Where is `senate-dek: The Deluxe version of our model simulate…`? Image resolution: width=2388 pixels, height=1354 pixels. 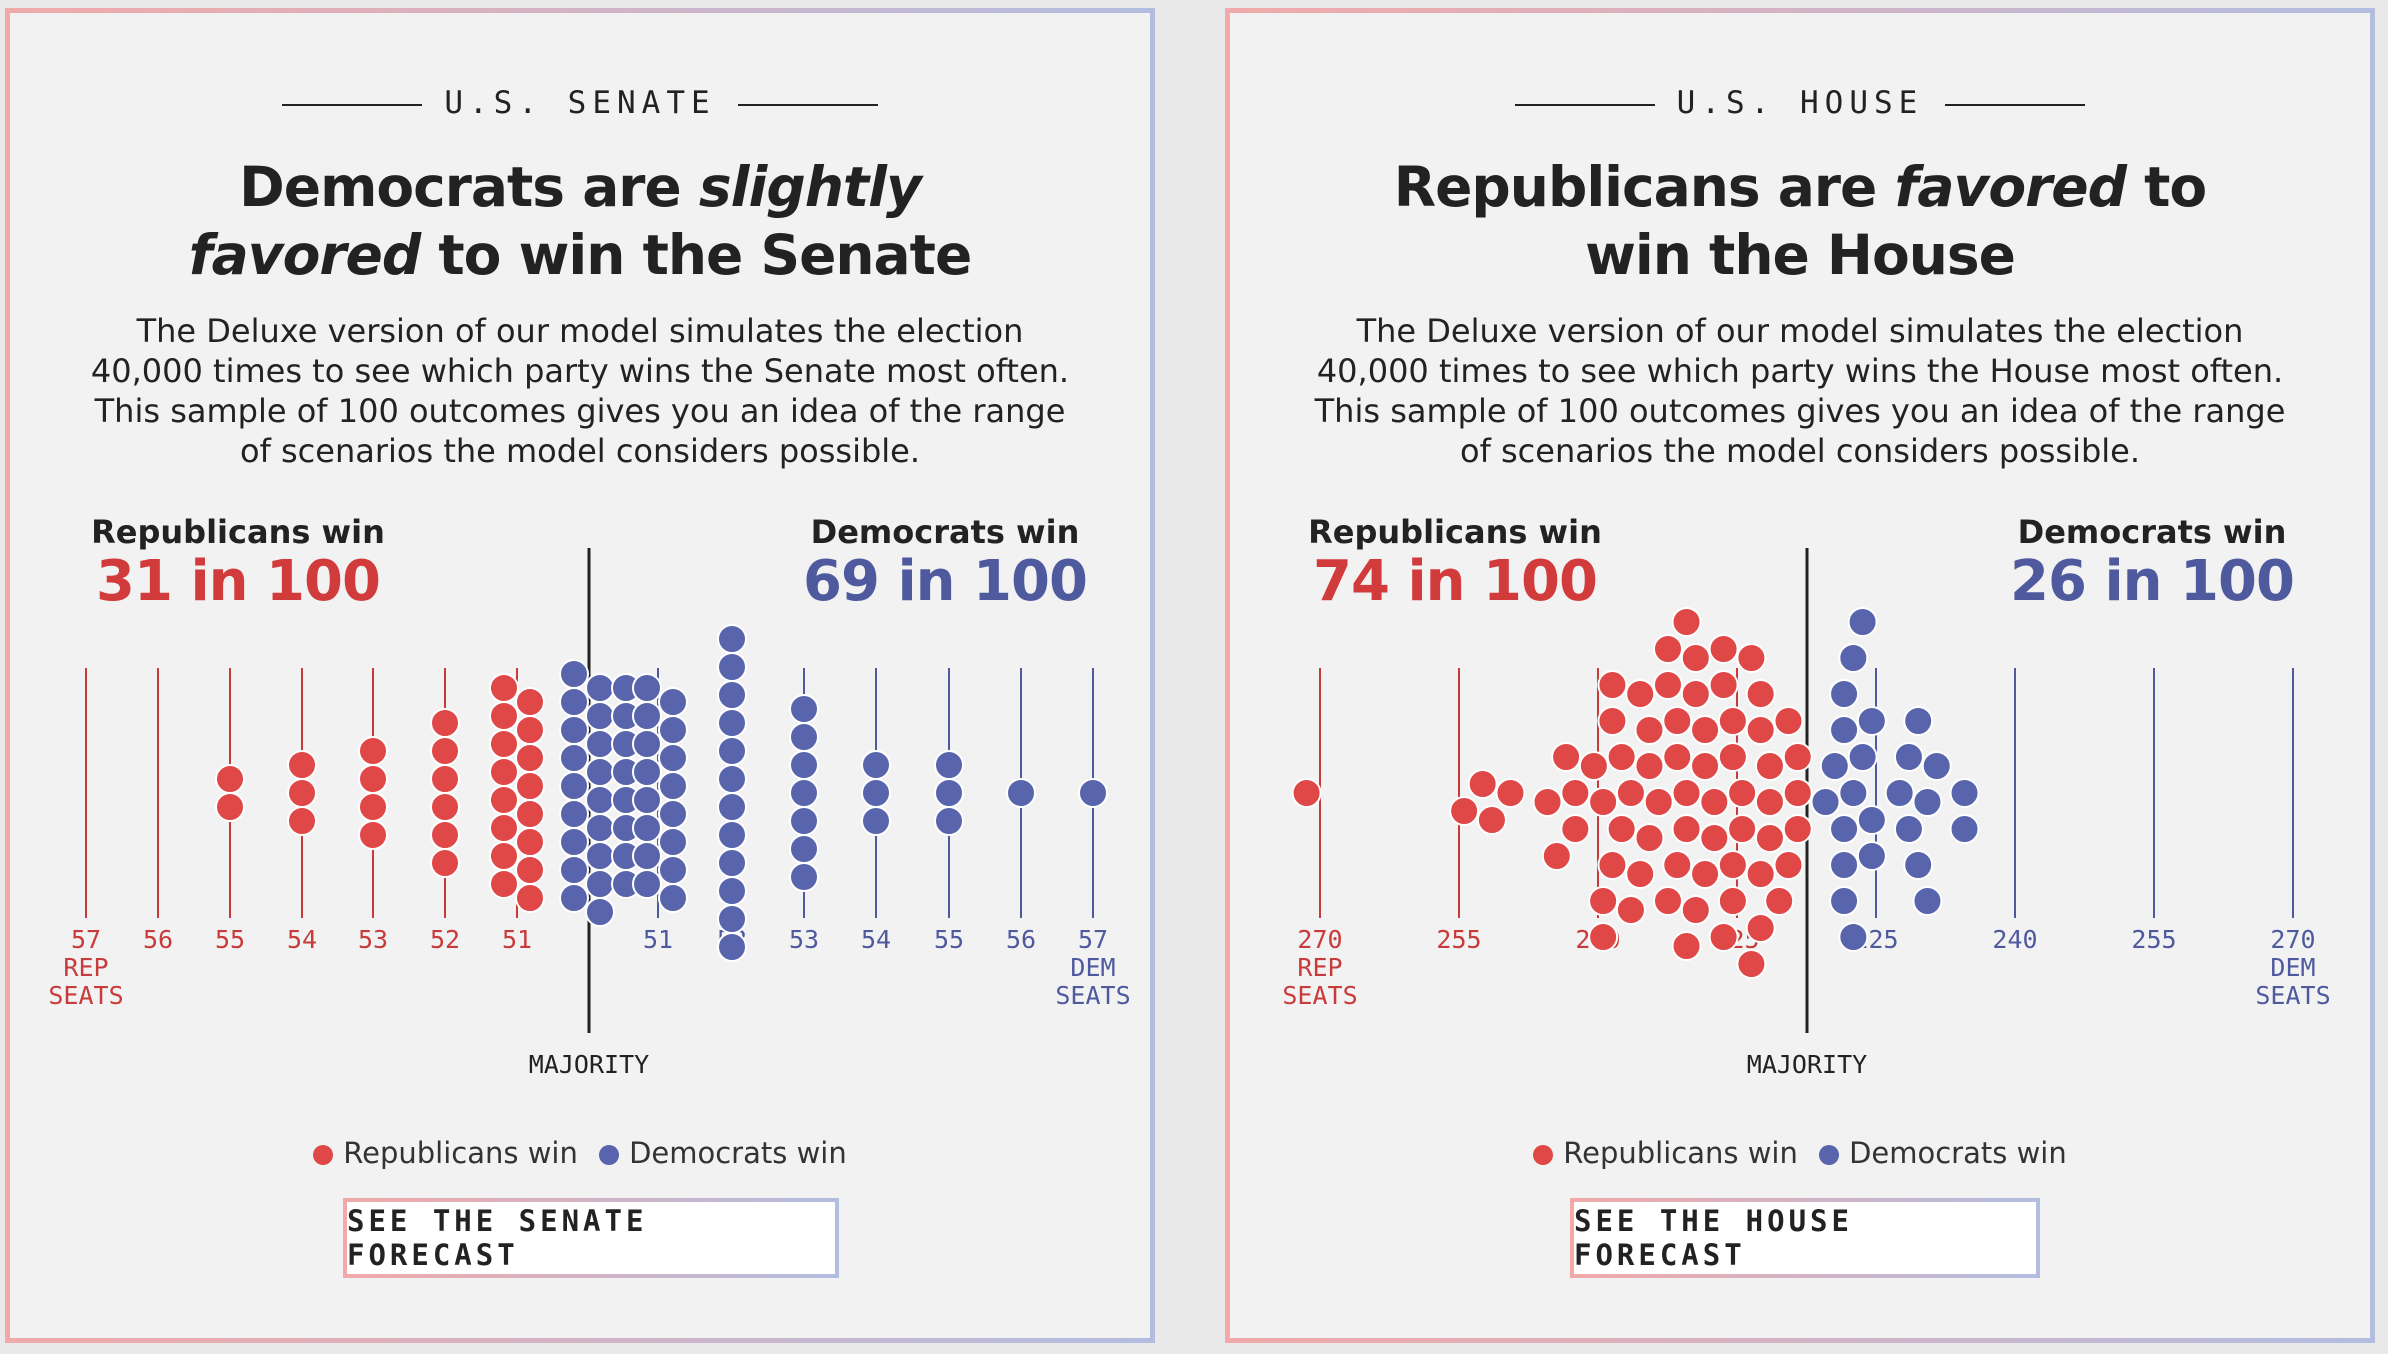
senate-dek: The Deluxe version of our model simulate… is located at coordinates (580, 391).